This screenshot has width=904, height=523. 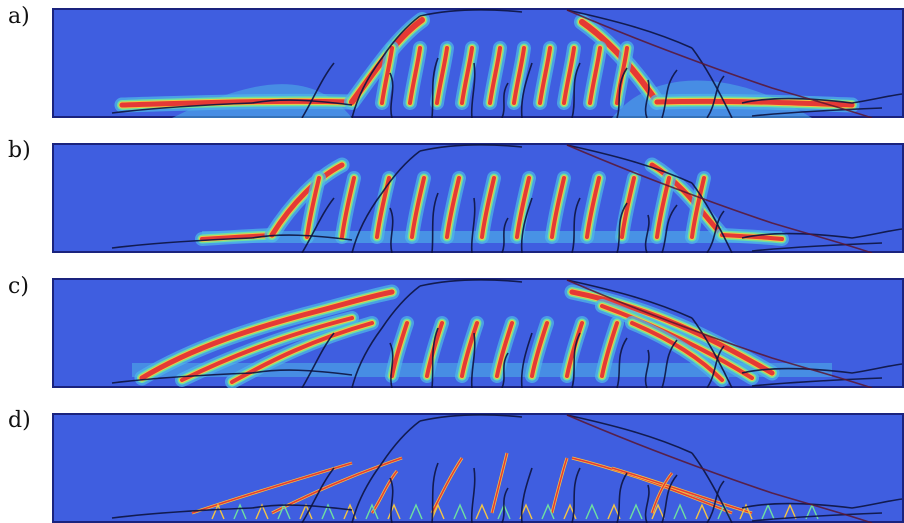 I want to click on damage-band-c-left-inner-core, so click(x=302, y=352).